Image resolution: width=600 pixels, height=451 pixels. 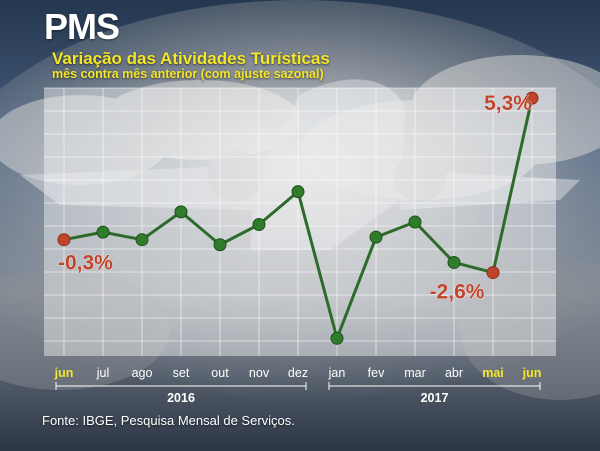 What do you see at coordinates (191, 58) in the screenshot?
I see `chart-subtitle: Variação das Atividades Turísticas` at bounding box center [191, 58].